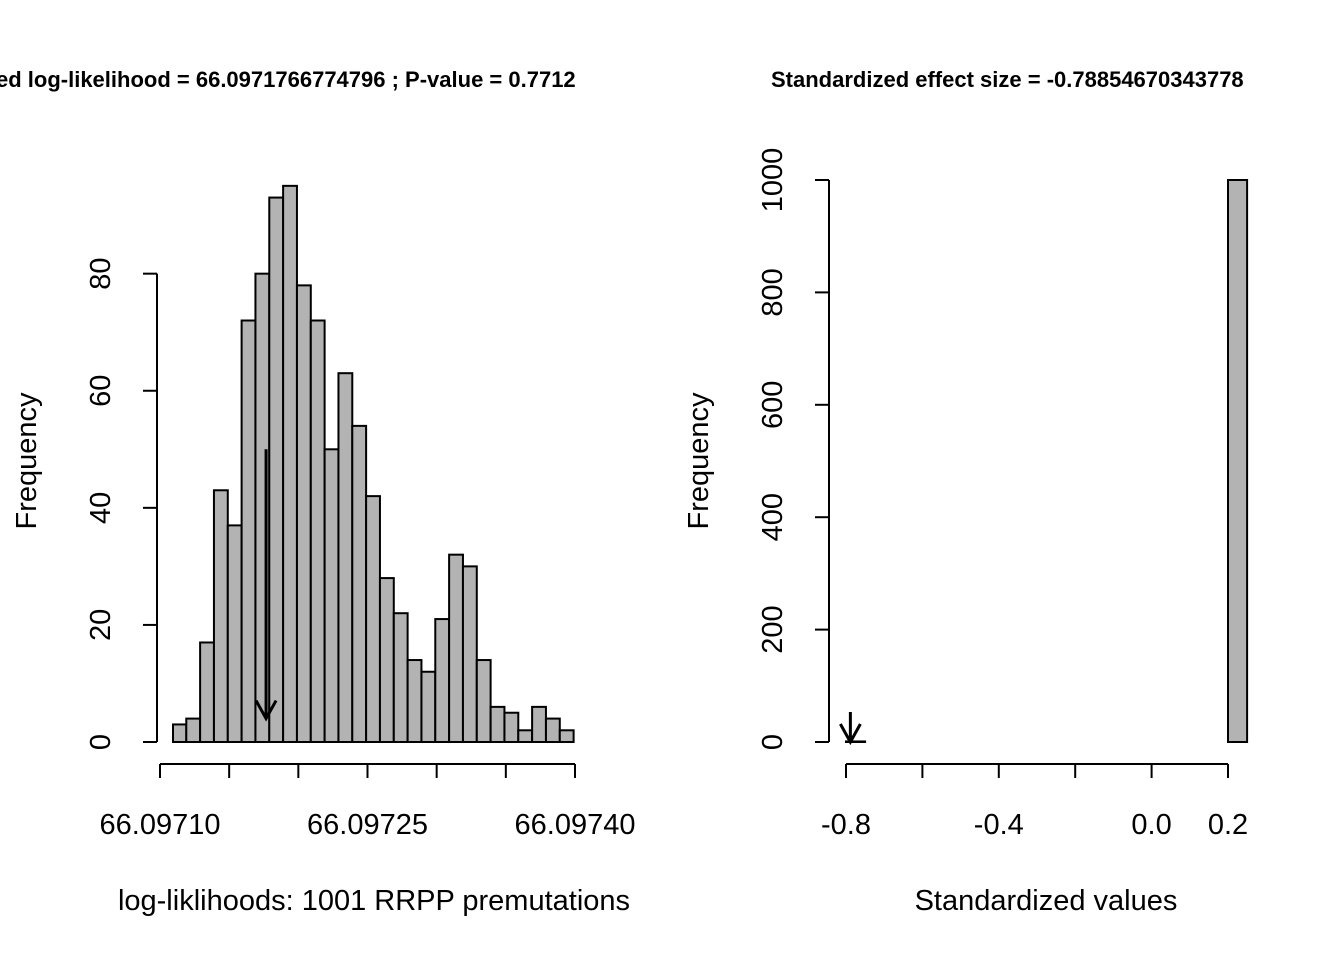 The height and width of the screenshot is (960, 1344). Describe the element at coordinates (773, 517) in the screenshot. I see `y-tick-label: 400` at that location.